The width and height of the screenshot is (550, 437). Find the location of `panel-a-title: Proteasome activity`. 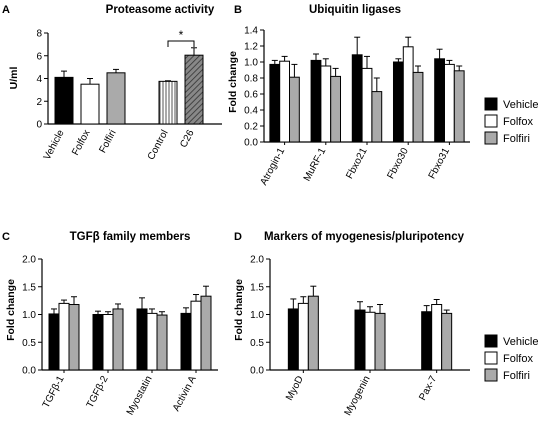

panel-a-title: Proteasome activity is located at coordinates (160, 10).